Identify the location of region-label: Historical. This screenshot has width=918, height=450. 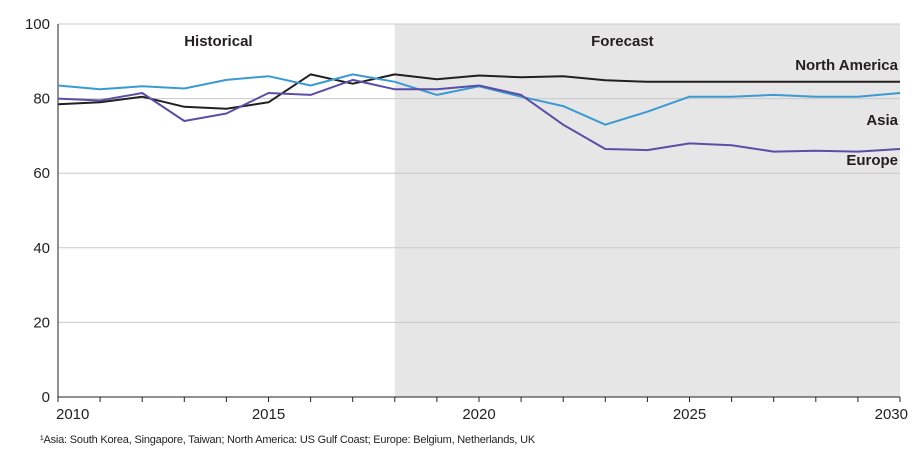
(218, 41).